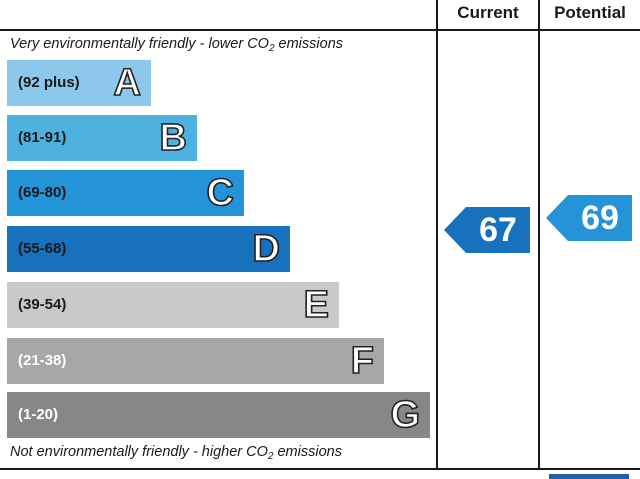 This screenshot has width=640, height=479. What do you see at coordinates (42, 304) in the screenshot?
I see `band-range: (39-54)` at bounding box center [42, 304].